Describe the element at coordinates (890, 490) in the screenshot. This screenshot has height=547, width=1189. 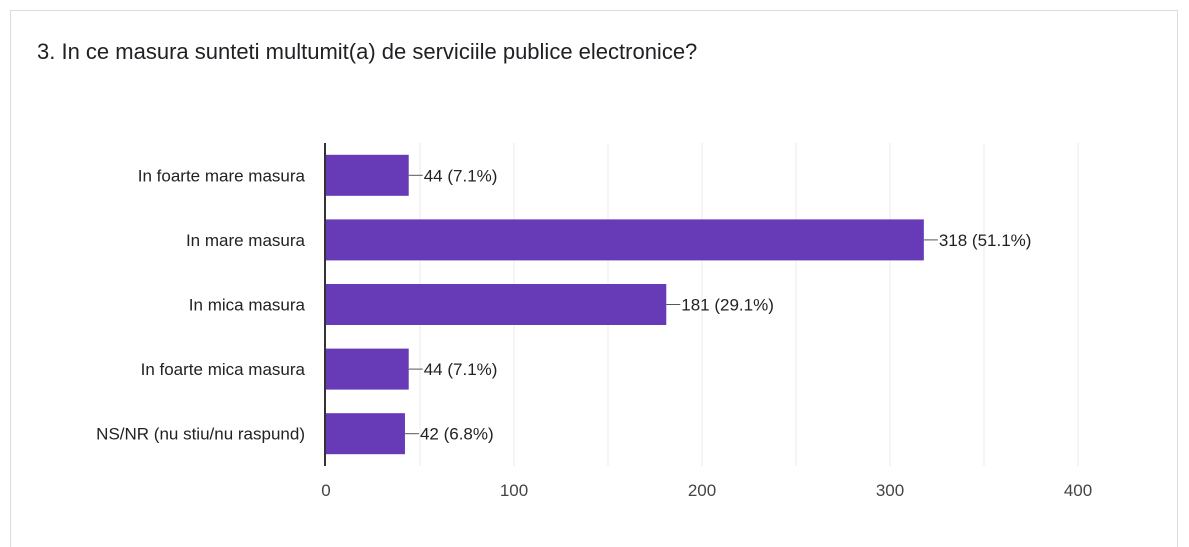
I see `x-tick-label: 300` at that location.